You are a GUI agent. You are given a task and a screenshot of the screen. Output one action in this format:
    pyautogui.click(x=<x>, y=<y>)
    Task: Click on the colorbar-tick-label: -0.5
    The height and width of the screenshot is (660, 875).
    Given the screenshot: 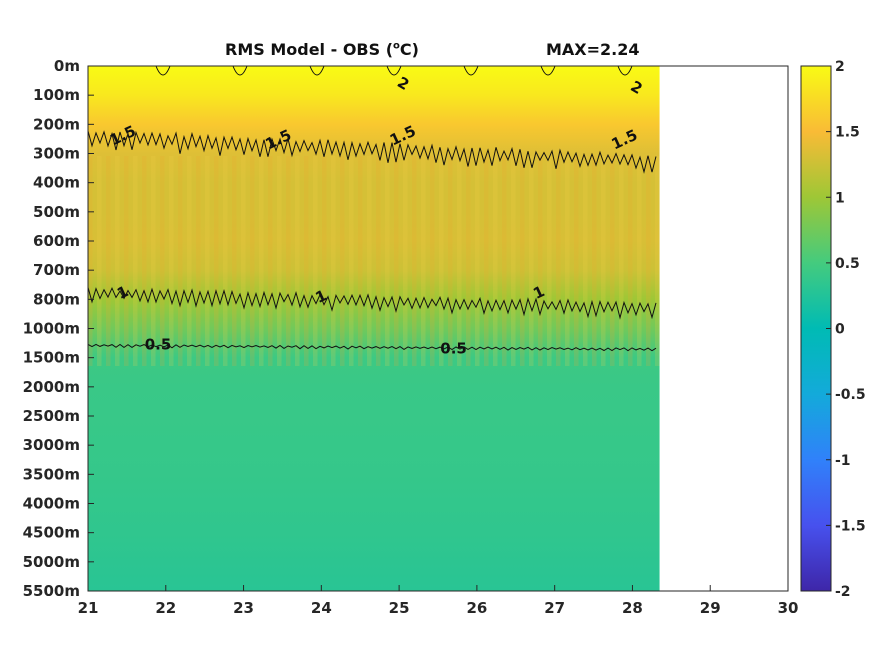 What is the action you would take?
    pyautogui.click(x=850, y=395)
    